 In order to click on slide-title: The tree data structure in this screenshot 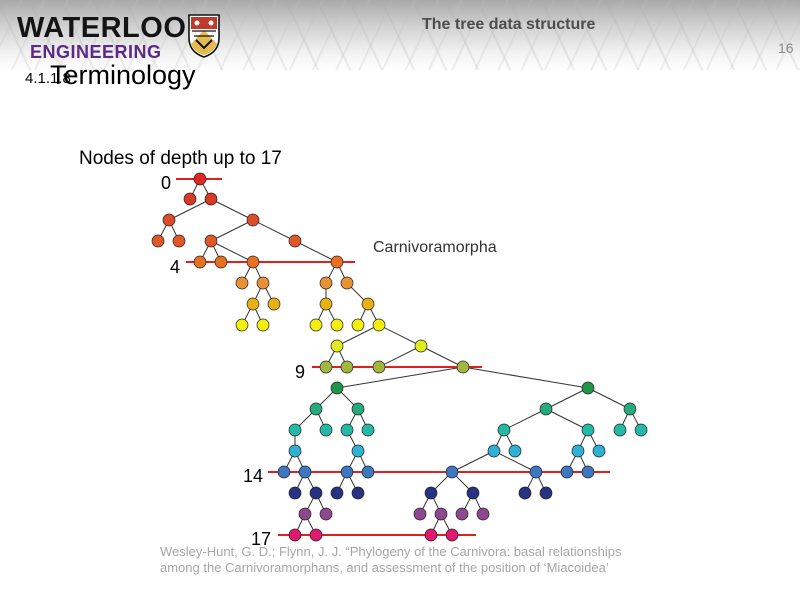, I will do `click(509, 24)`.